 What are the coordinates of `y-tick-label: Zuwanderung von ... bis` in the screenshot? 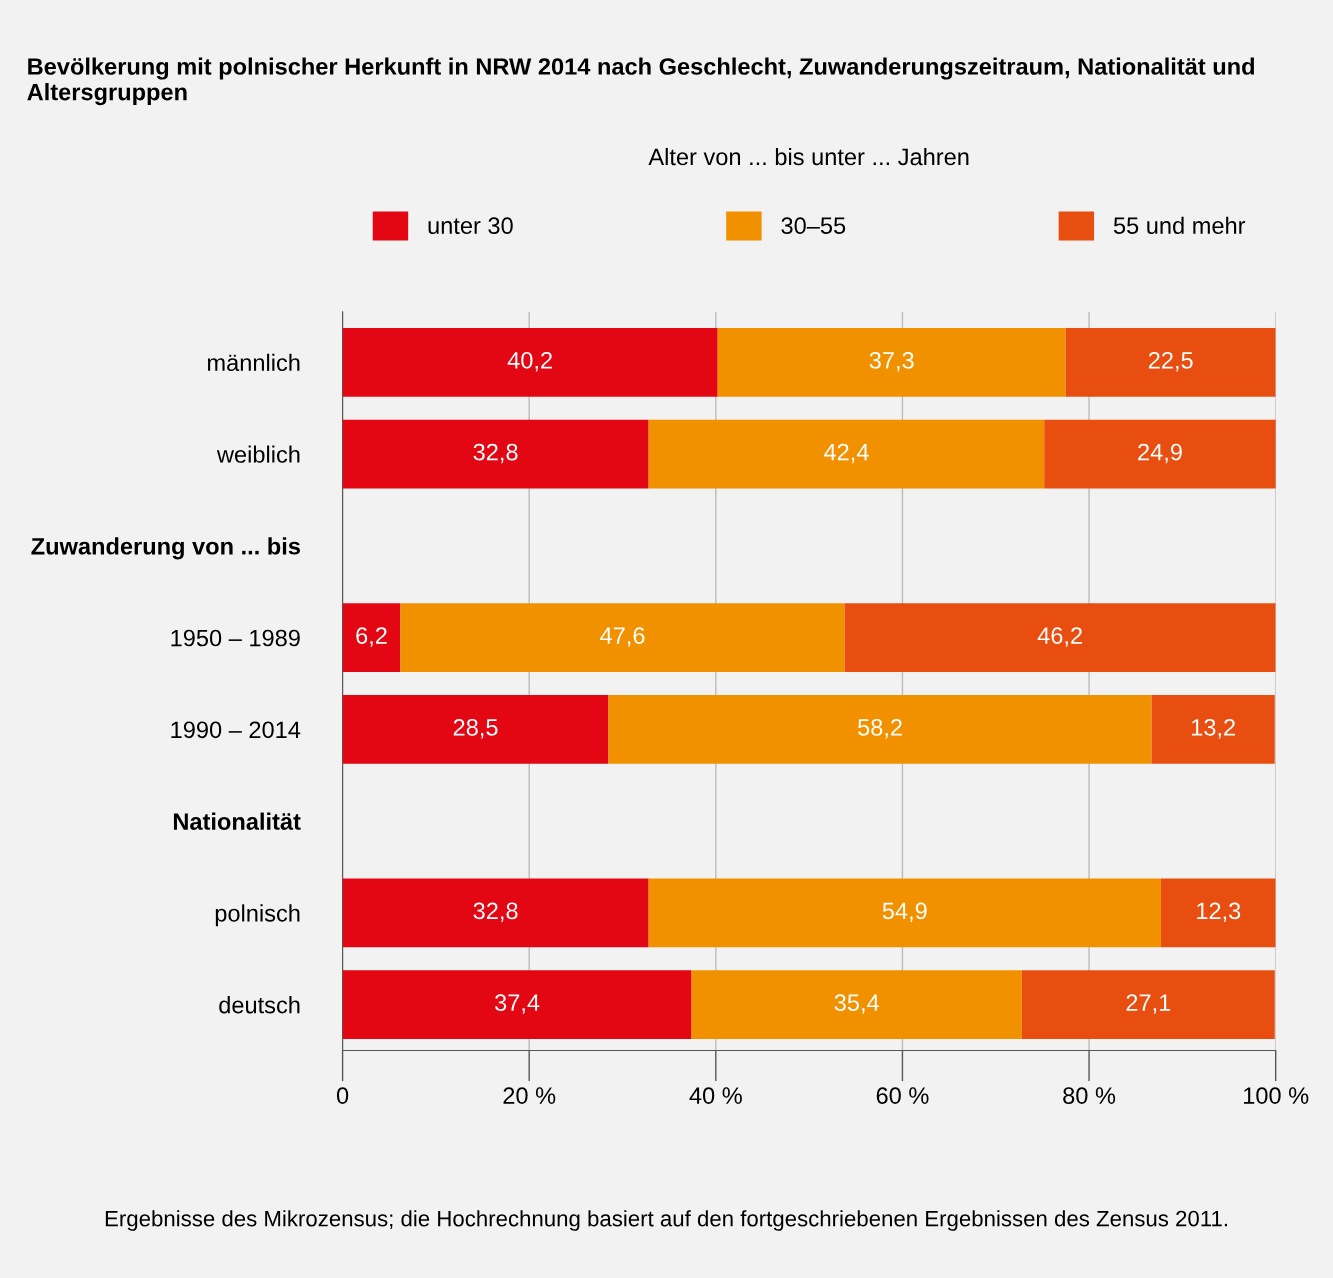 It's located at (165, 548).